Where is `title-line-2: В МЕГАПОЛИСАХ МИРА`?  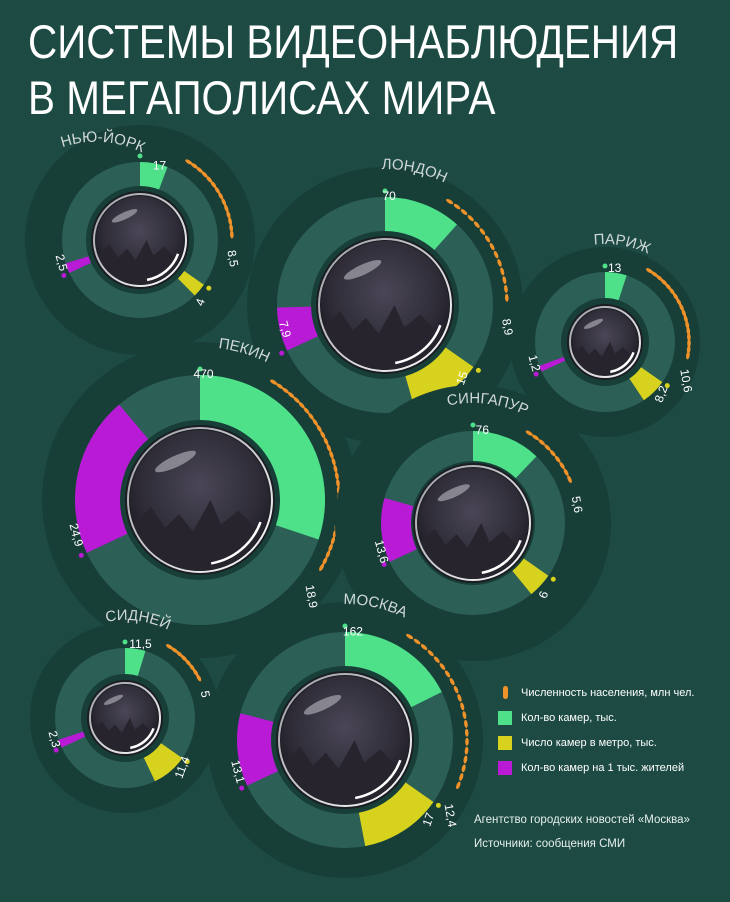
title-line-2: В МЕГАПОЛИСАХ МИРА is located at coordinates (262, 97).